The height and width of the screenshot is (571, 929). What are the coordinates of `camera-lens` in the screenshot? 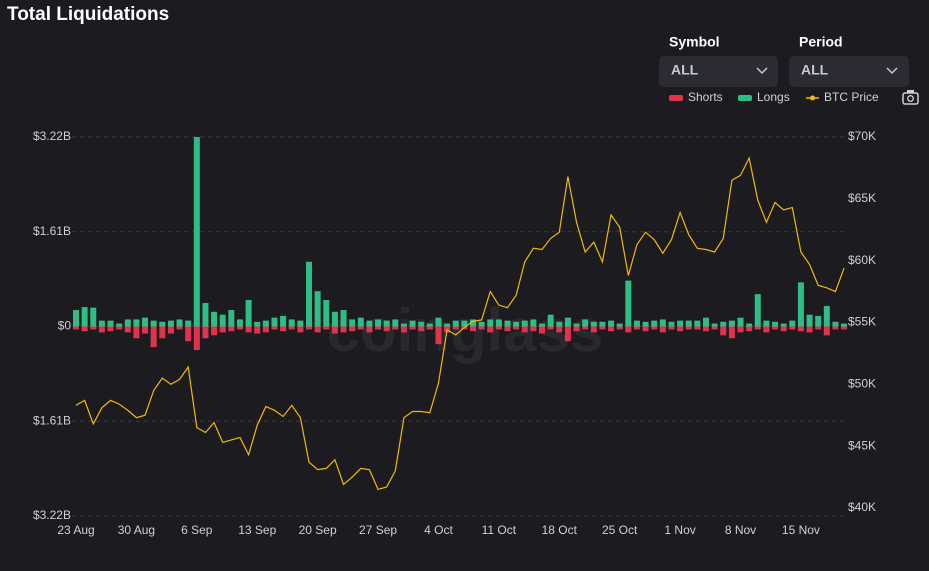 It's located at (910, 98).